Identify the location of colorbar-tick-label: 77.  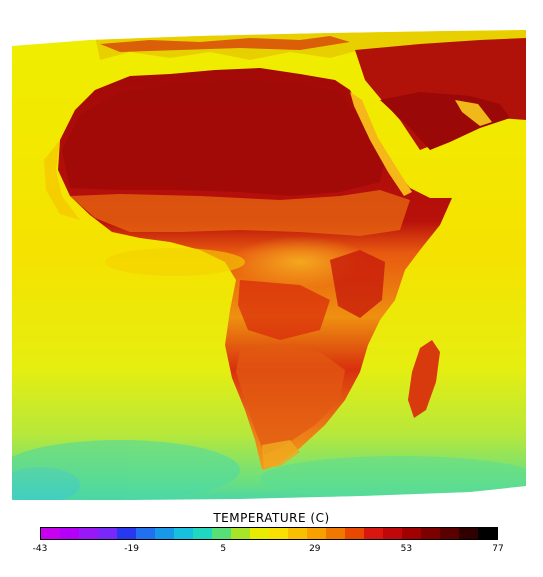
(498, 549).